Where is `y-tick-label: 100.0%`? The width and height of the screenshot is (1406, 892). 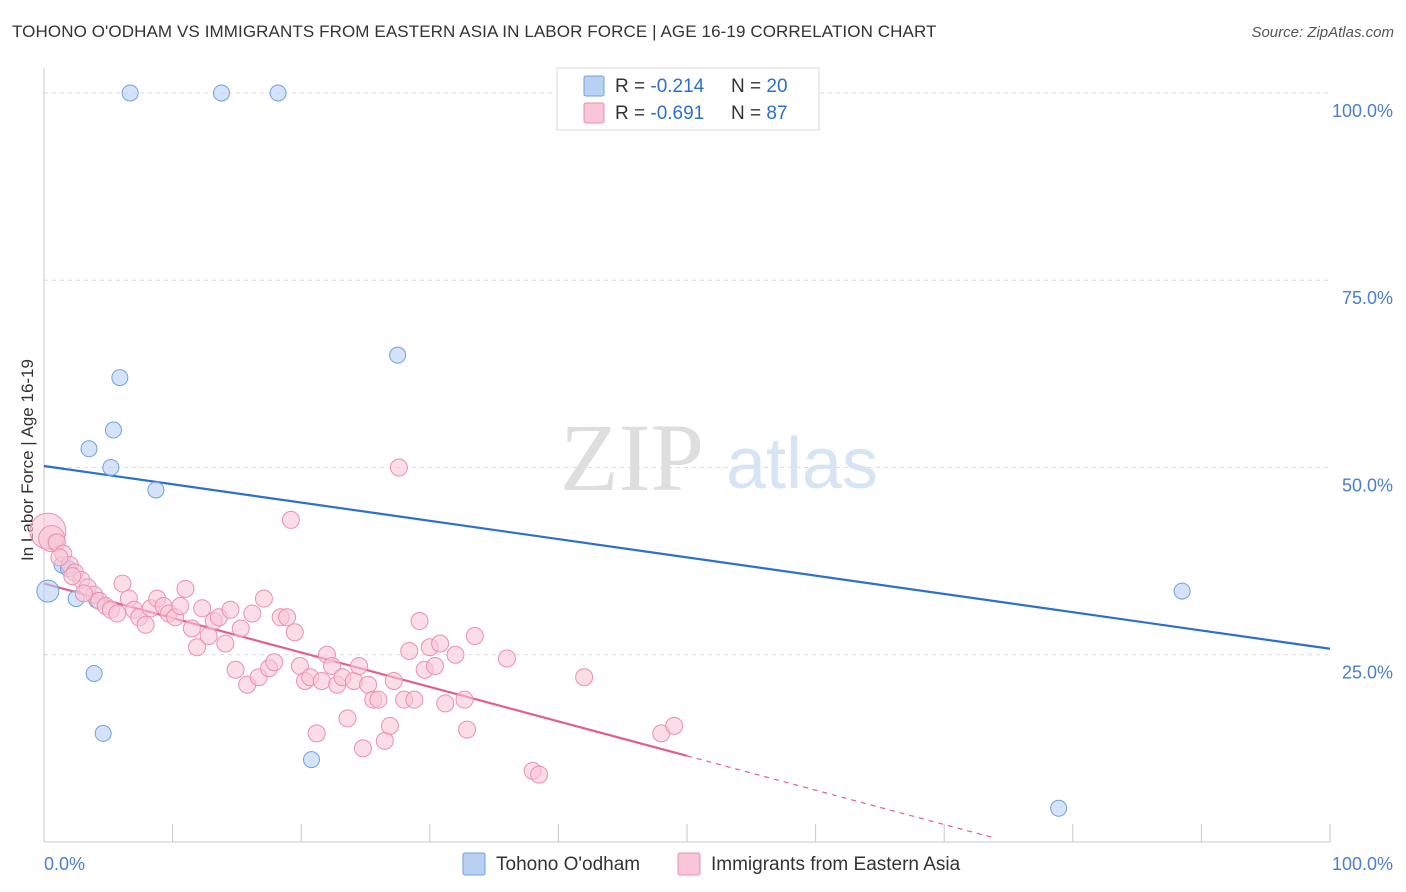
y-tick-label: 100.0% is located at coordinates (1362, 111).